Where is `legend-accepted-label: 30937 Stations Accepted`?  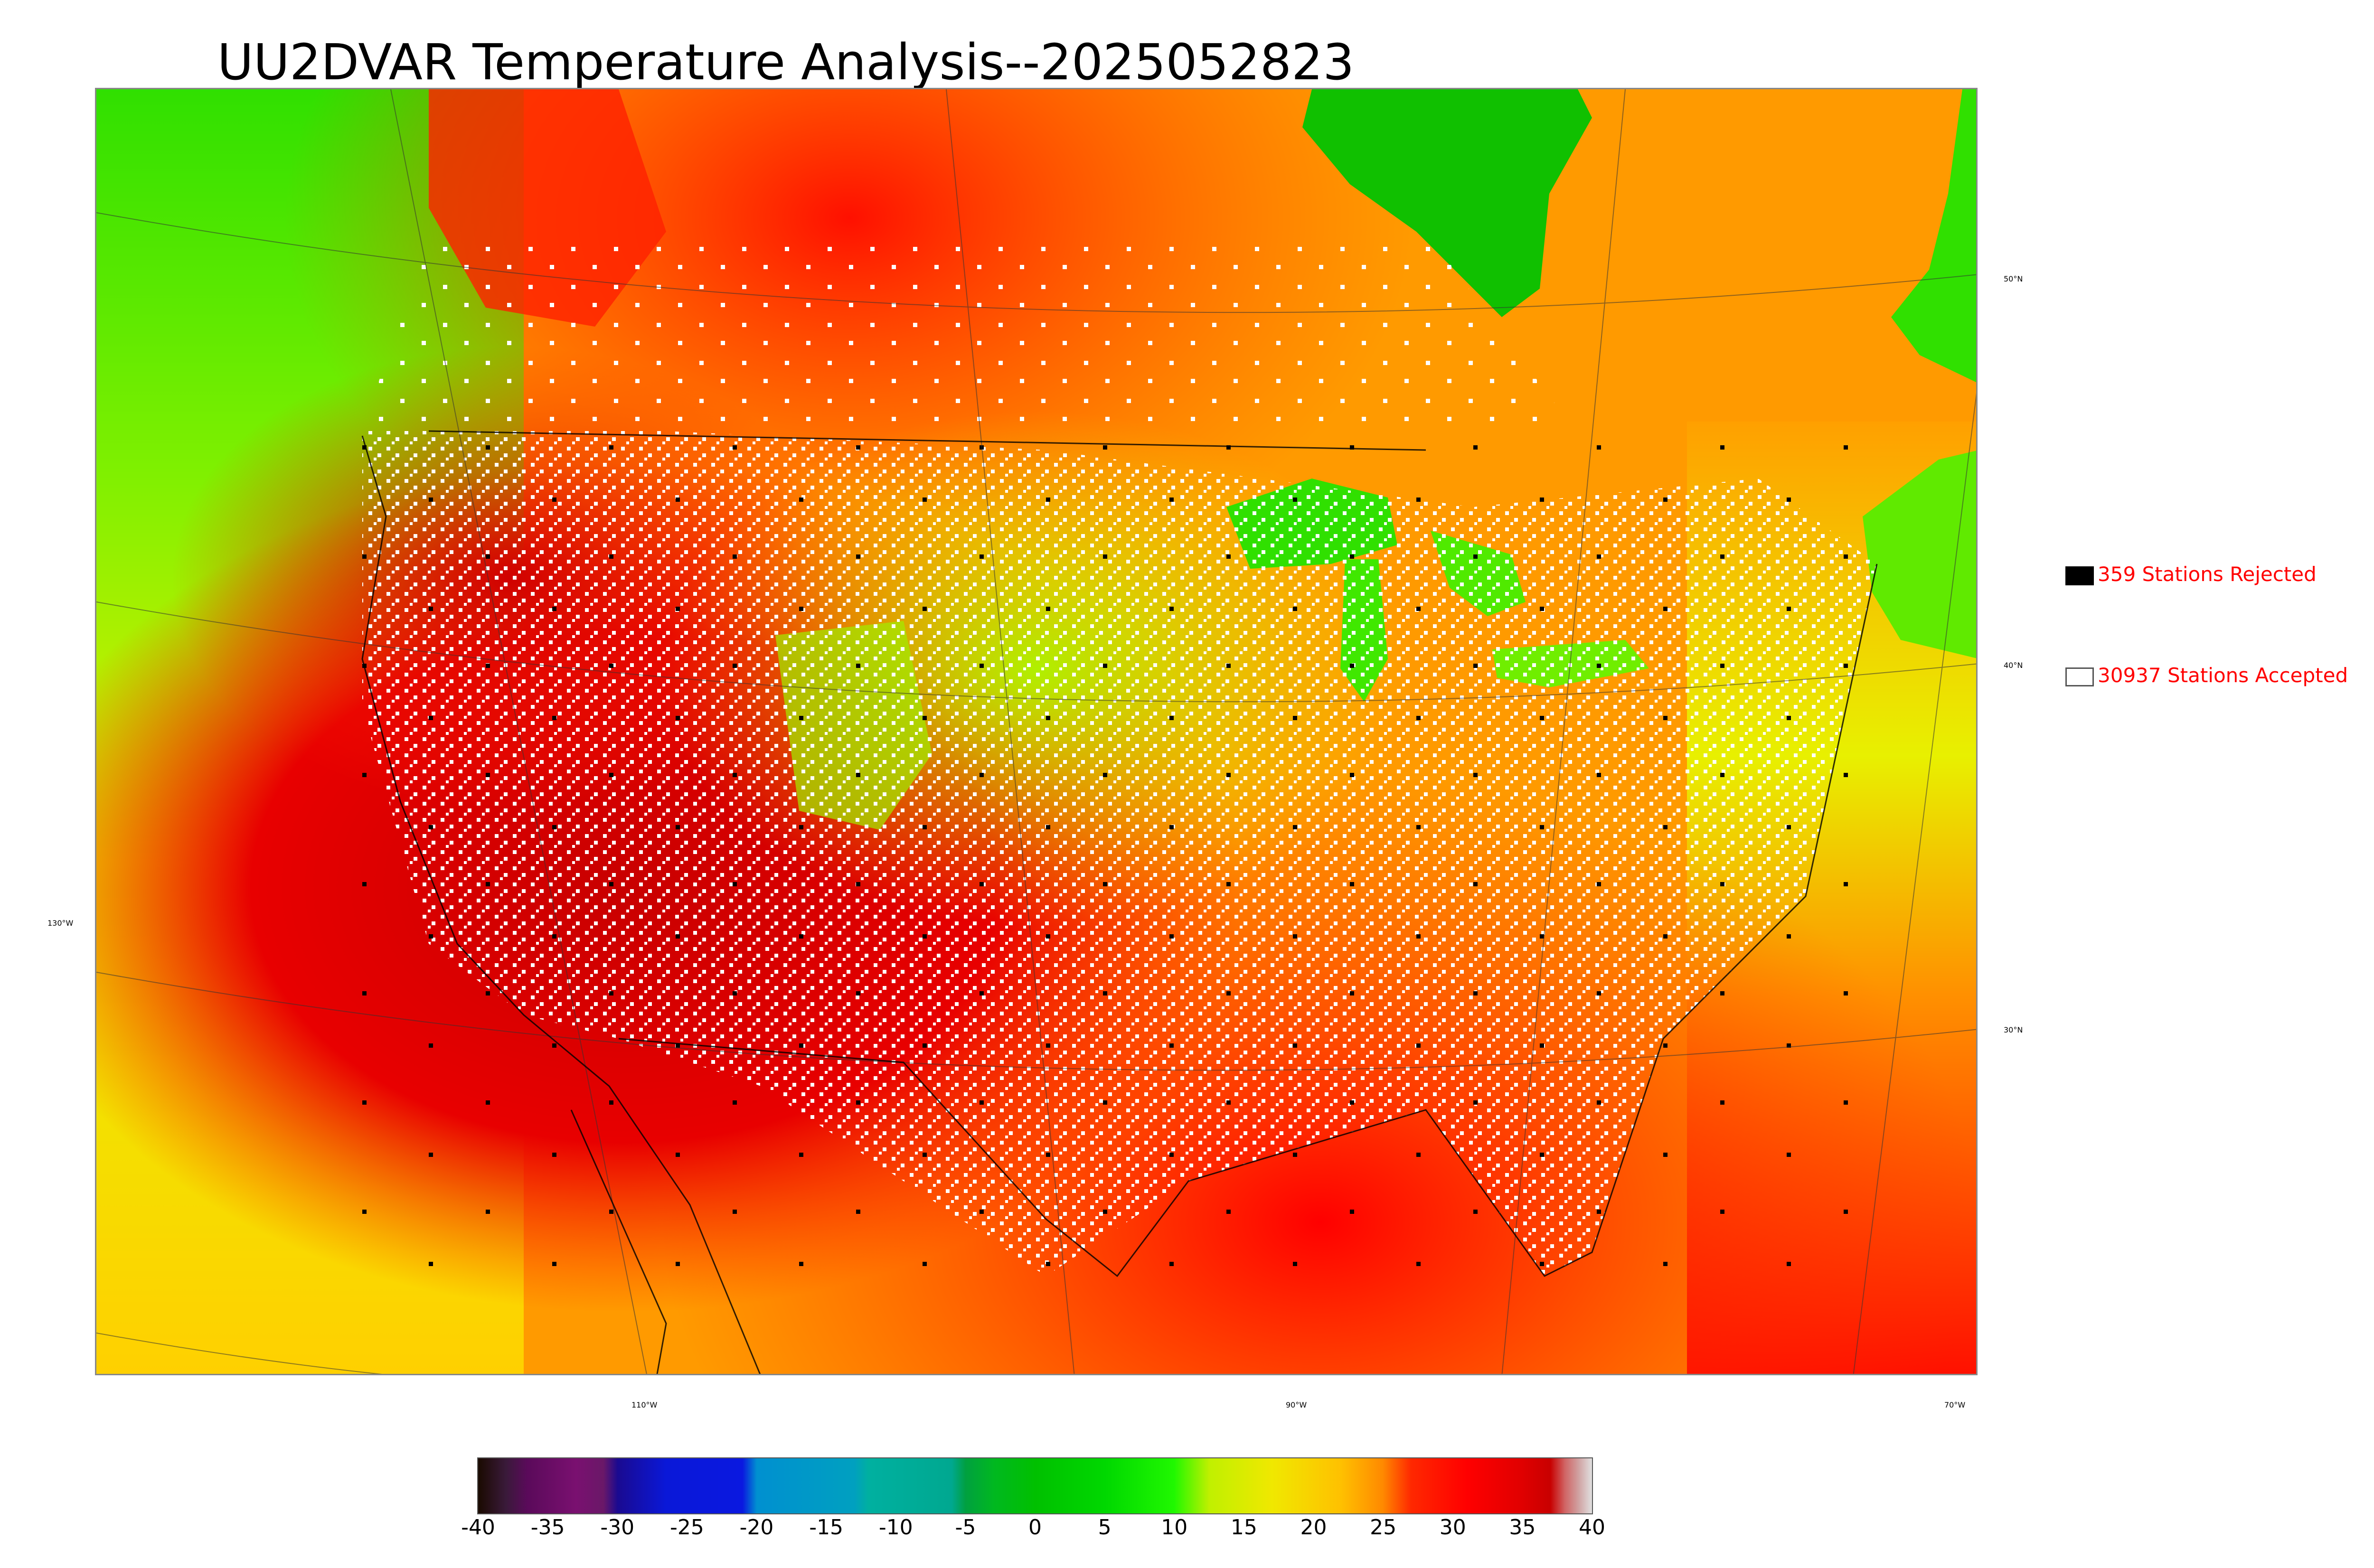 legend-accepted-label: 30937 Stations Accepted is located at coordinates (2223, 676).